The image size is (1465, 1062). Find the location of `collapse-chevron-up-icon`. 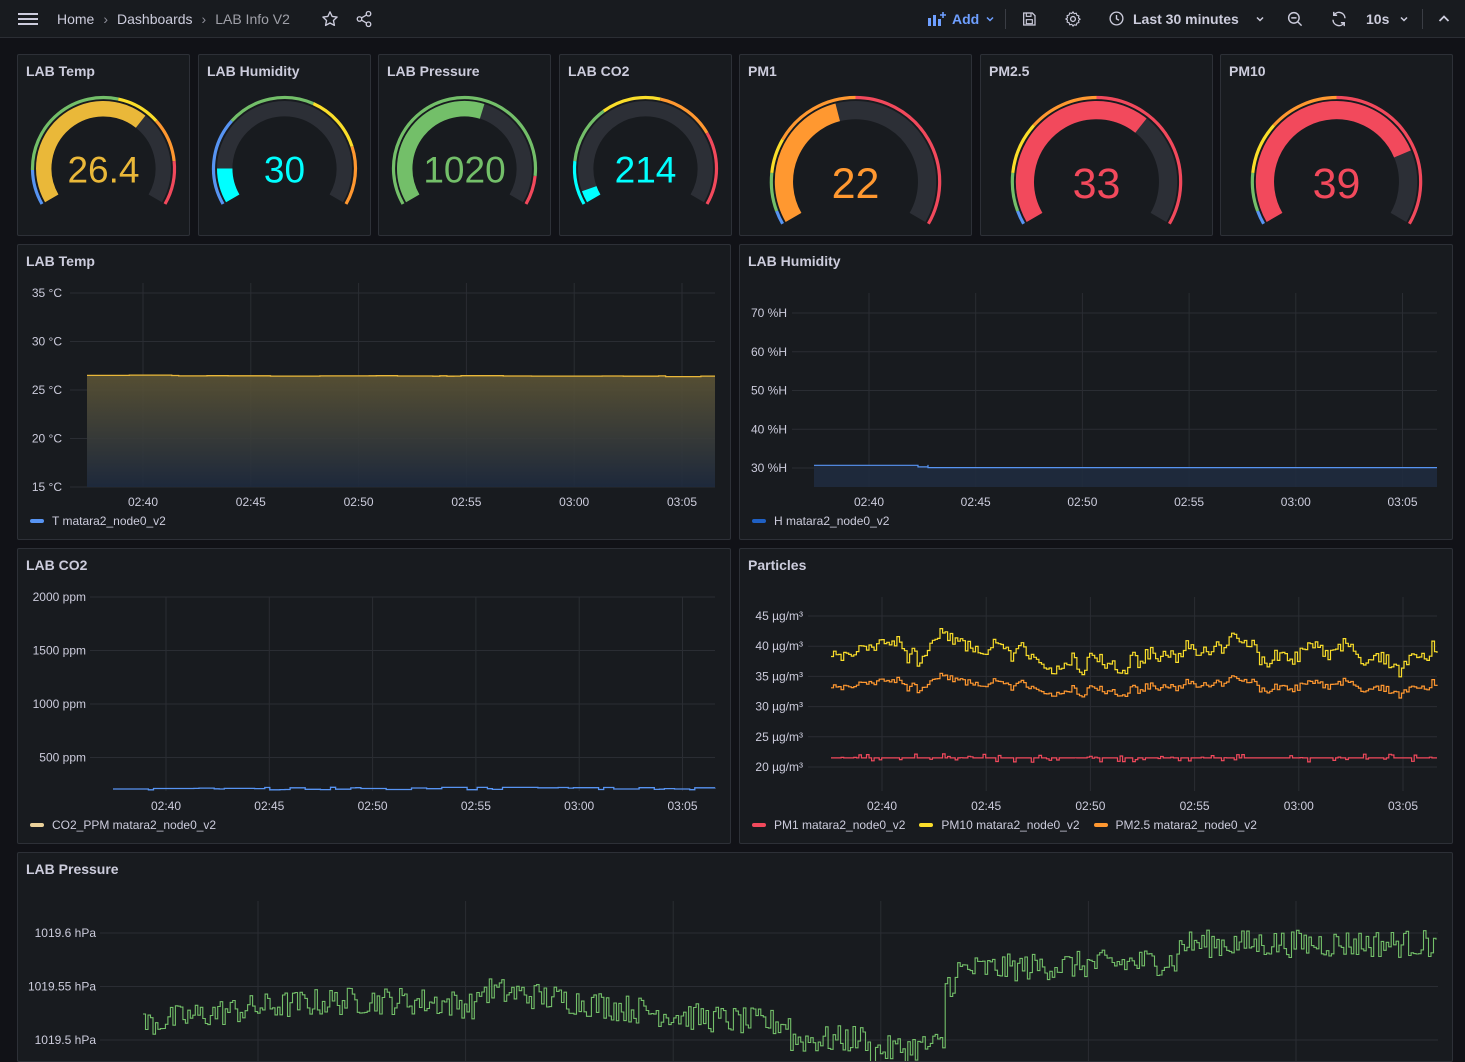

collapse-chevron-up-icon is located at coordinates (1444, 18).